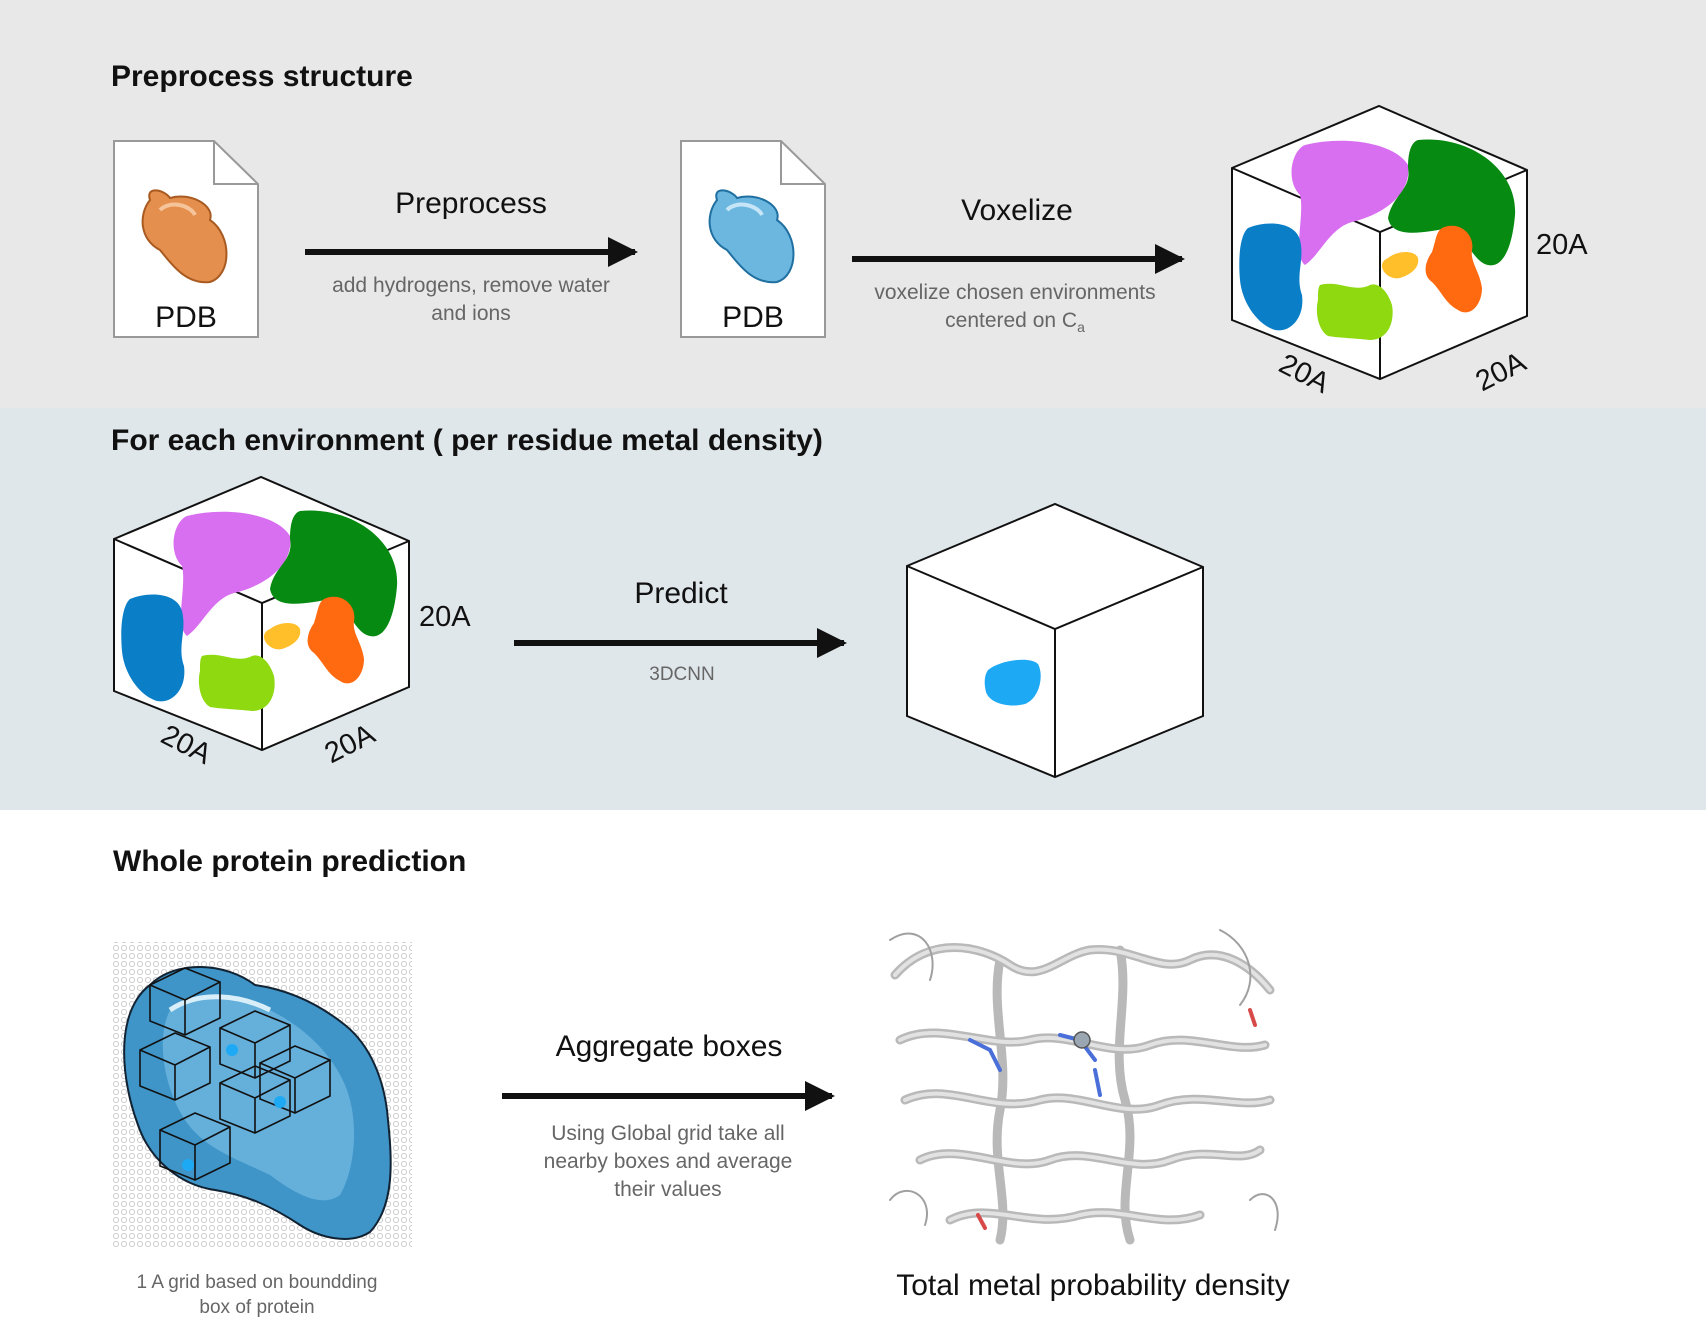 The width and height of the screenshot is (1706, 1336). Describe the element at coordinates (257, 1282) in the screenshot. I see `grid-caption-line1: 1 A grid based on boundding` at that location.